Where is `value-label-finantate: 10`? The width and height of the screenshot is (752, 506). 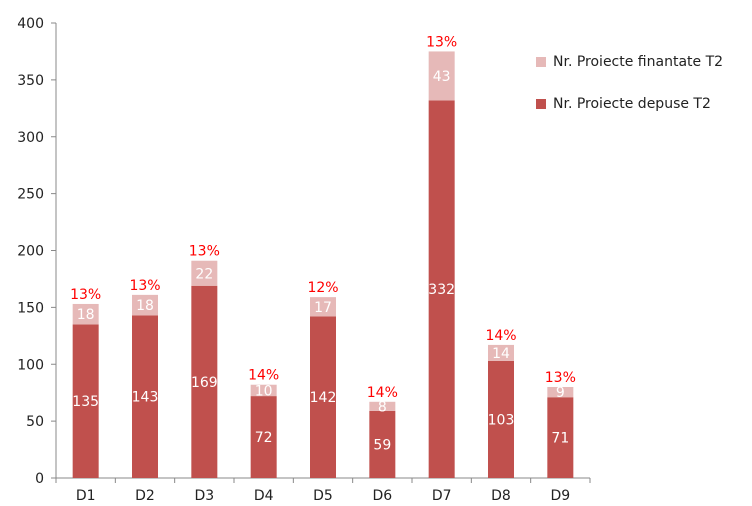
value-label-finantate: 10 is located at coordinates (264, 391).